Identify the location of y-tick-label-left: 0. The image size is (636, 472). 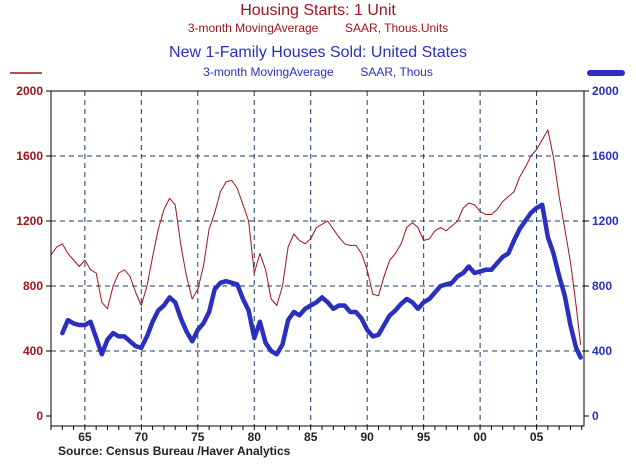
(39, 416).